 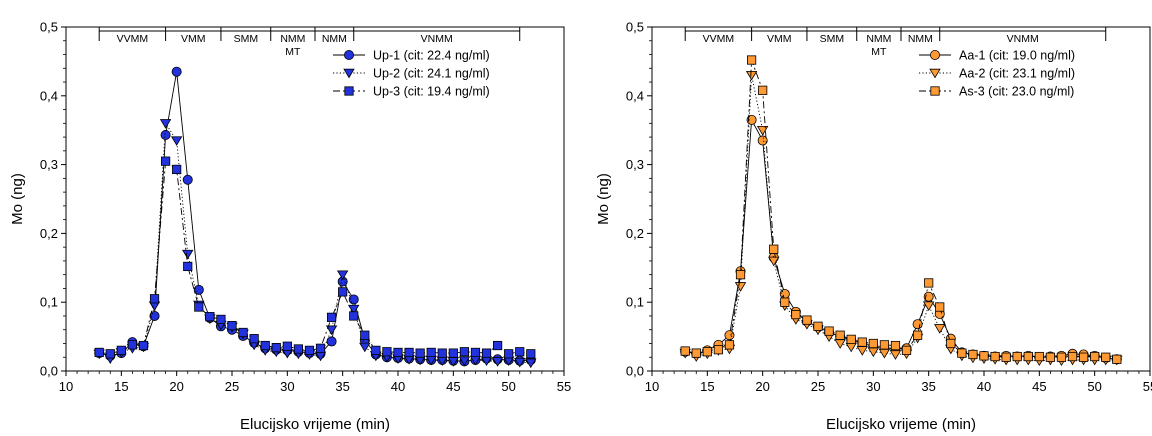 I want to click on region-label: VVMM, so click(x=719, y=39).